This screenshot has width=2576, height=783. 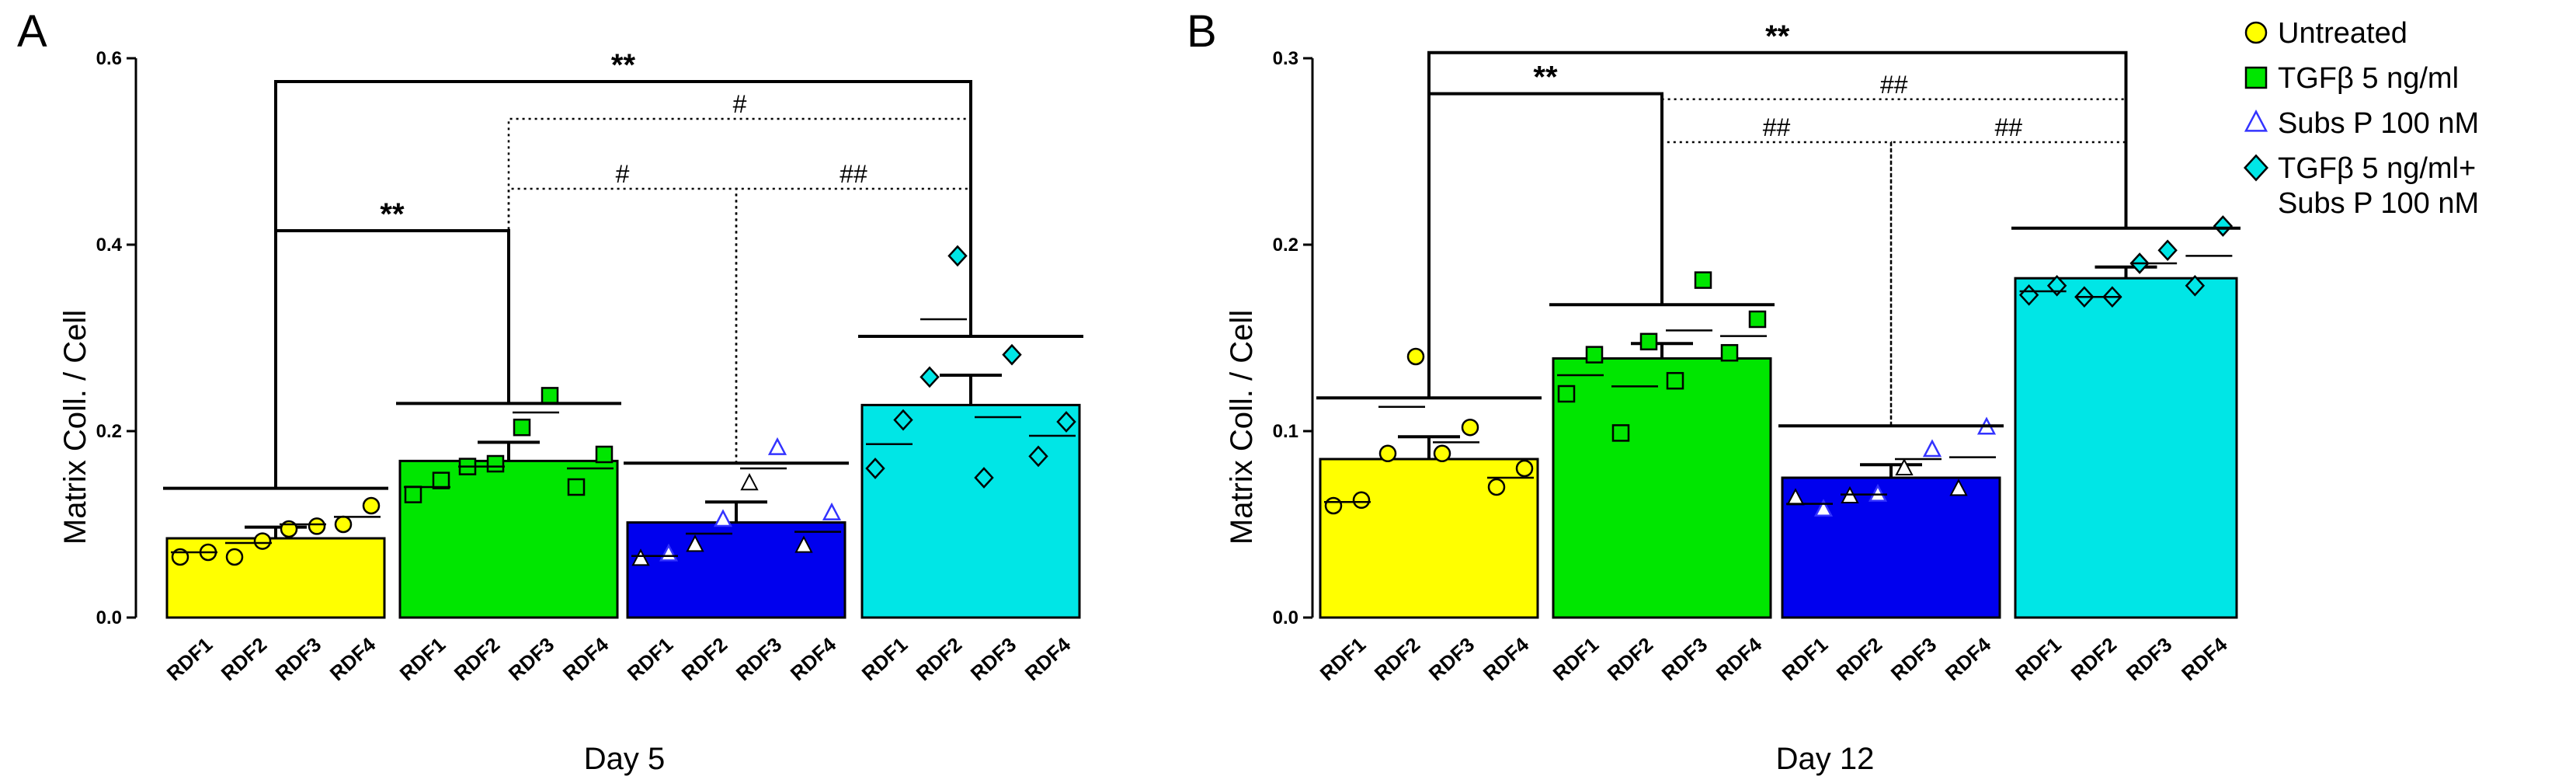 What do you see at coordinates (75, 427) in the screenshot?
I see `panel-a-y-axis-label: Matrix Coll. / Cell` at bounding box center [75, 427].